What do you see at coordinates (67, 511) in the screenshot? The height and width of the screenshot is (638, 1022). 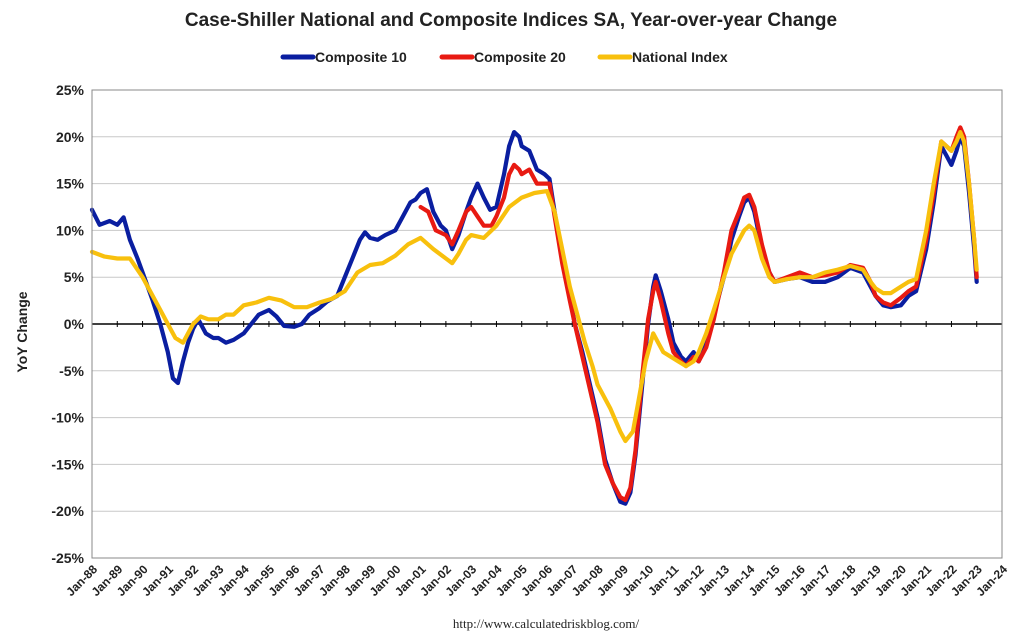 I see `y-tick-label: -20%` at bounding box center [67, 511].